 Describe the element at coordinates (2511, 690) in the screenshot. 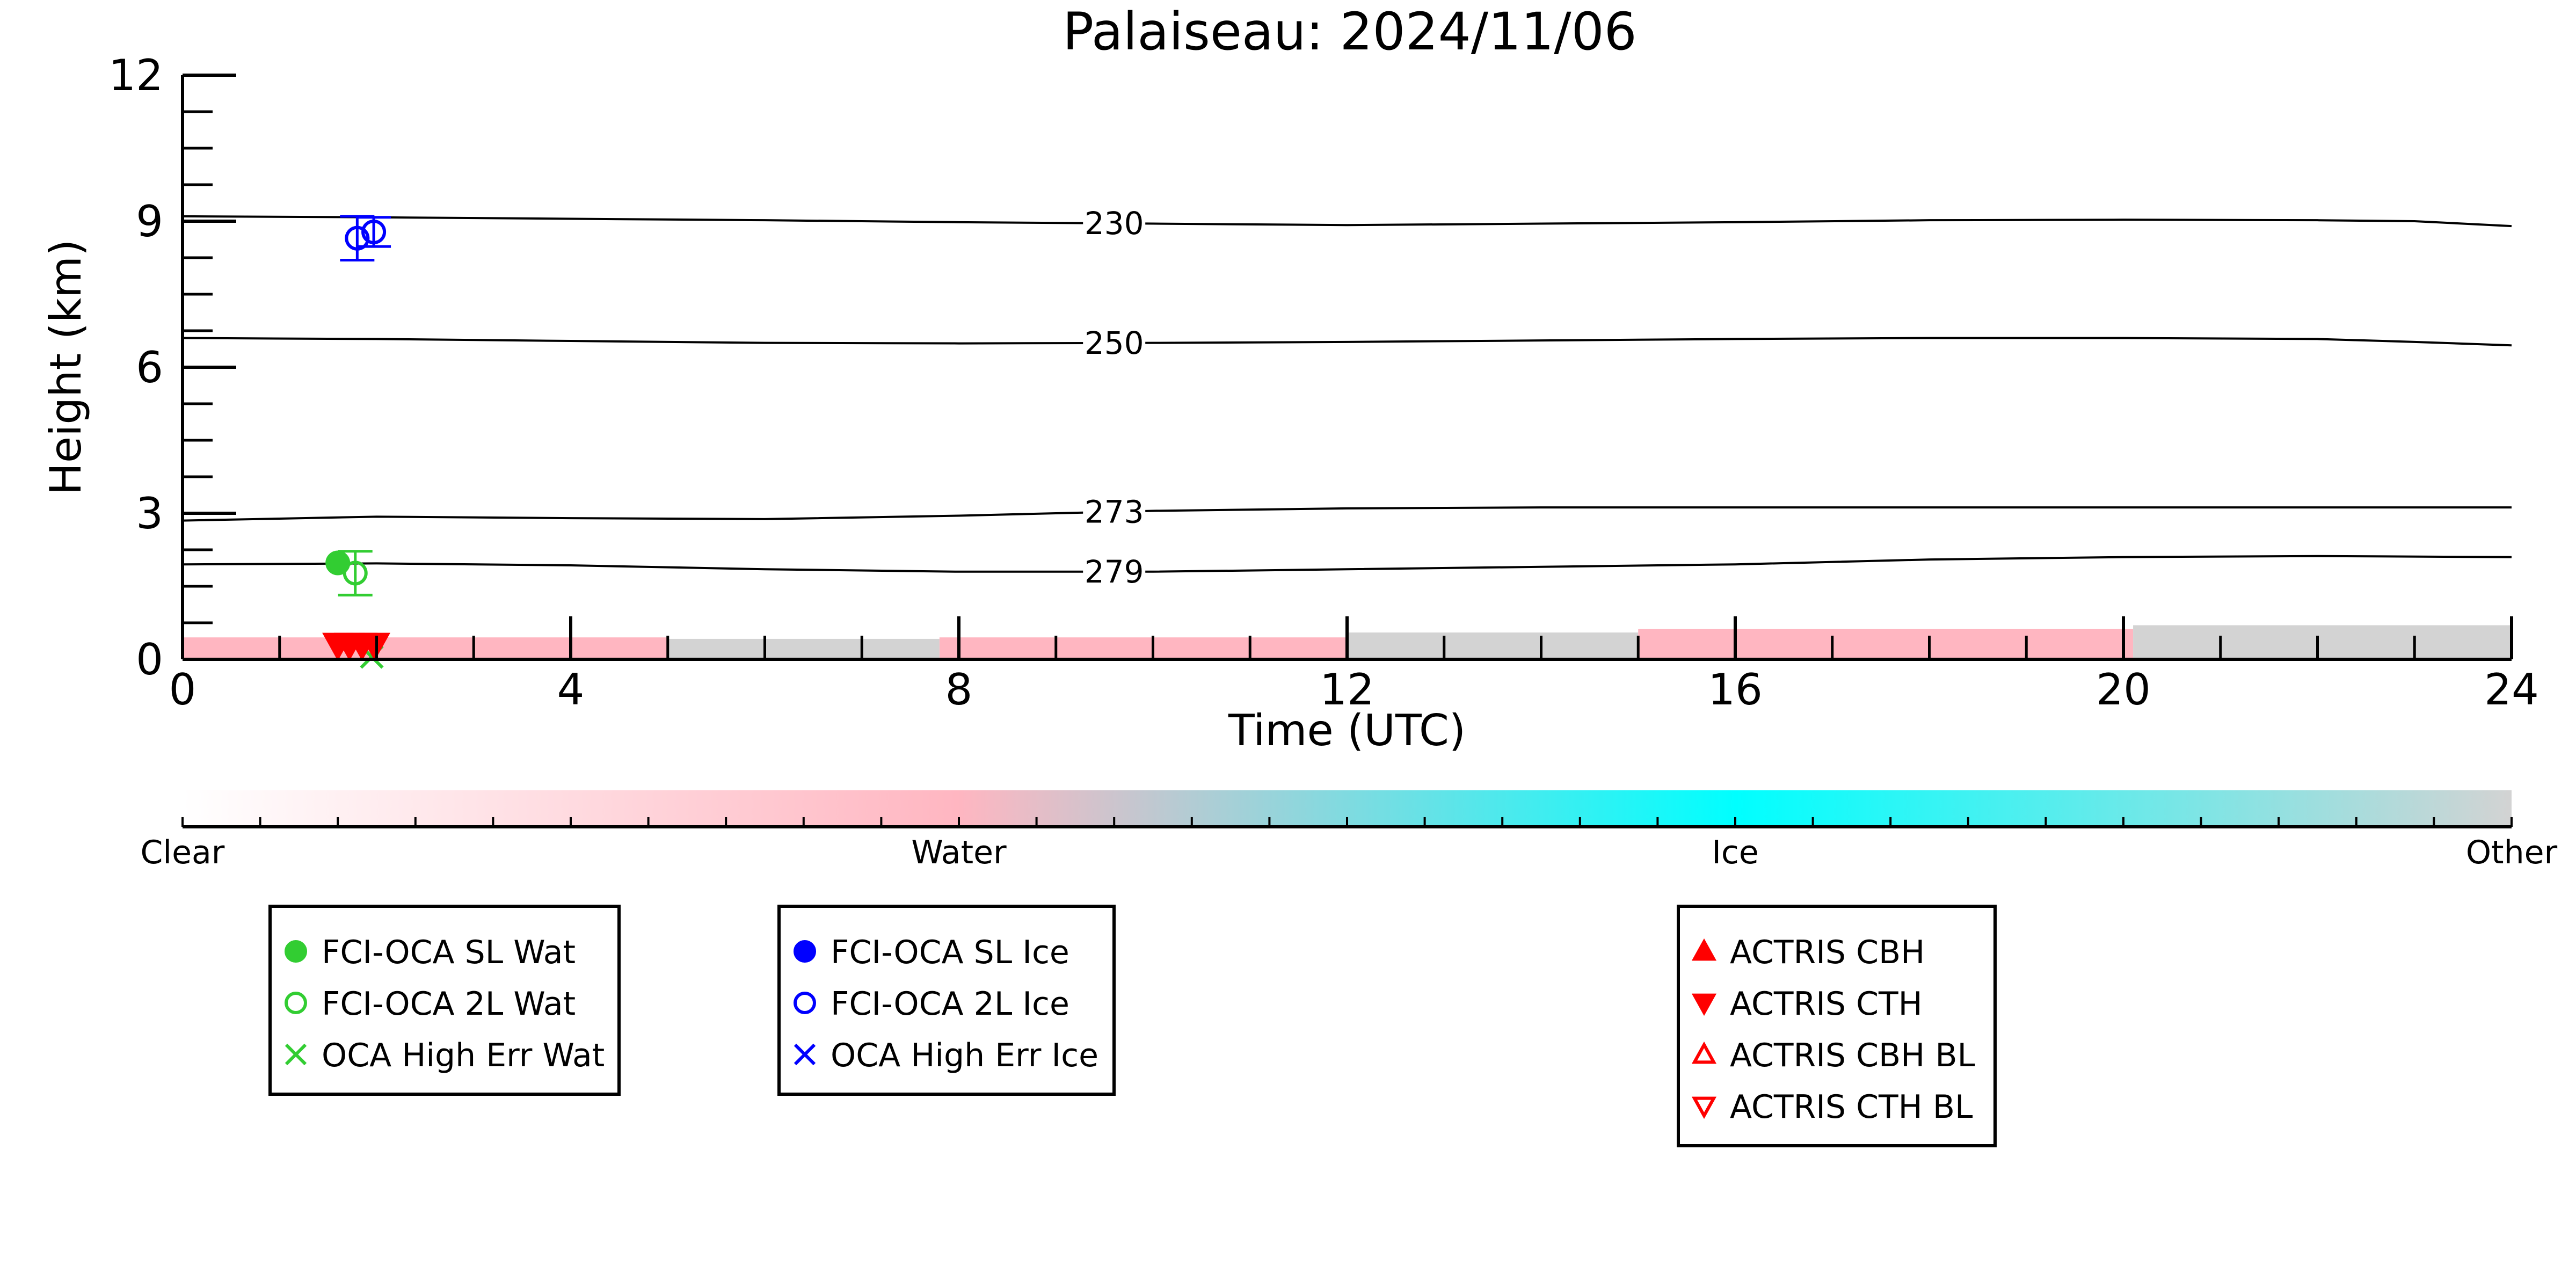

I see `x-tick-label: 24` at that location.